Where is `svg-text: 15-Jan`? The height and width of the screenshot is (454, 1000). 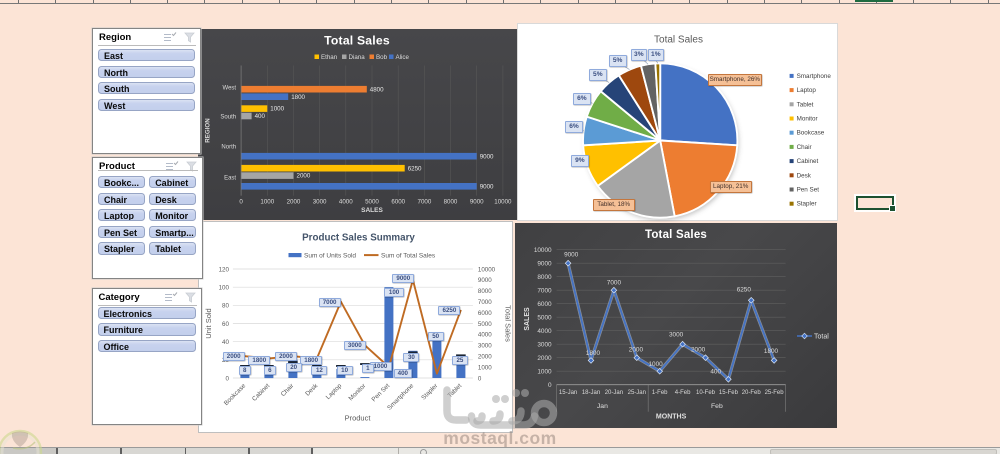 svg-text: 15-Jan is located at coordinates (568, 393).